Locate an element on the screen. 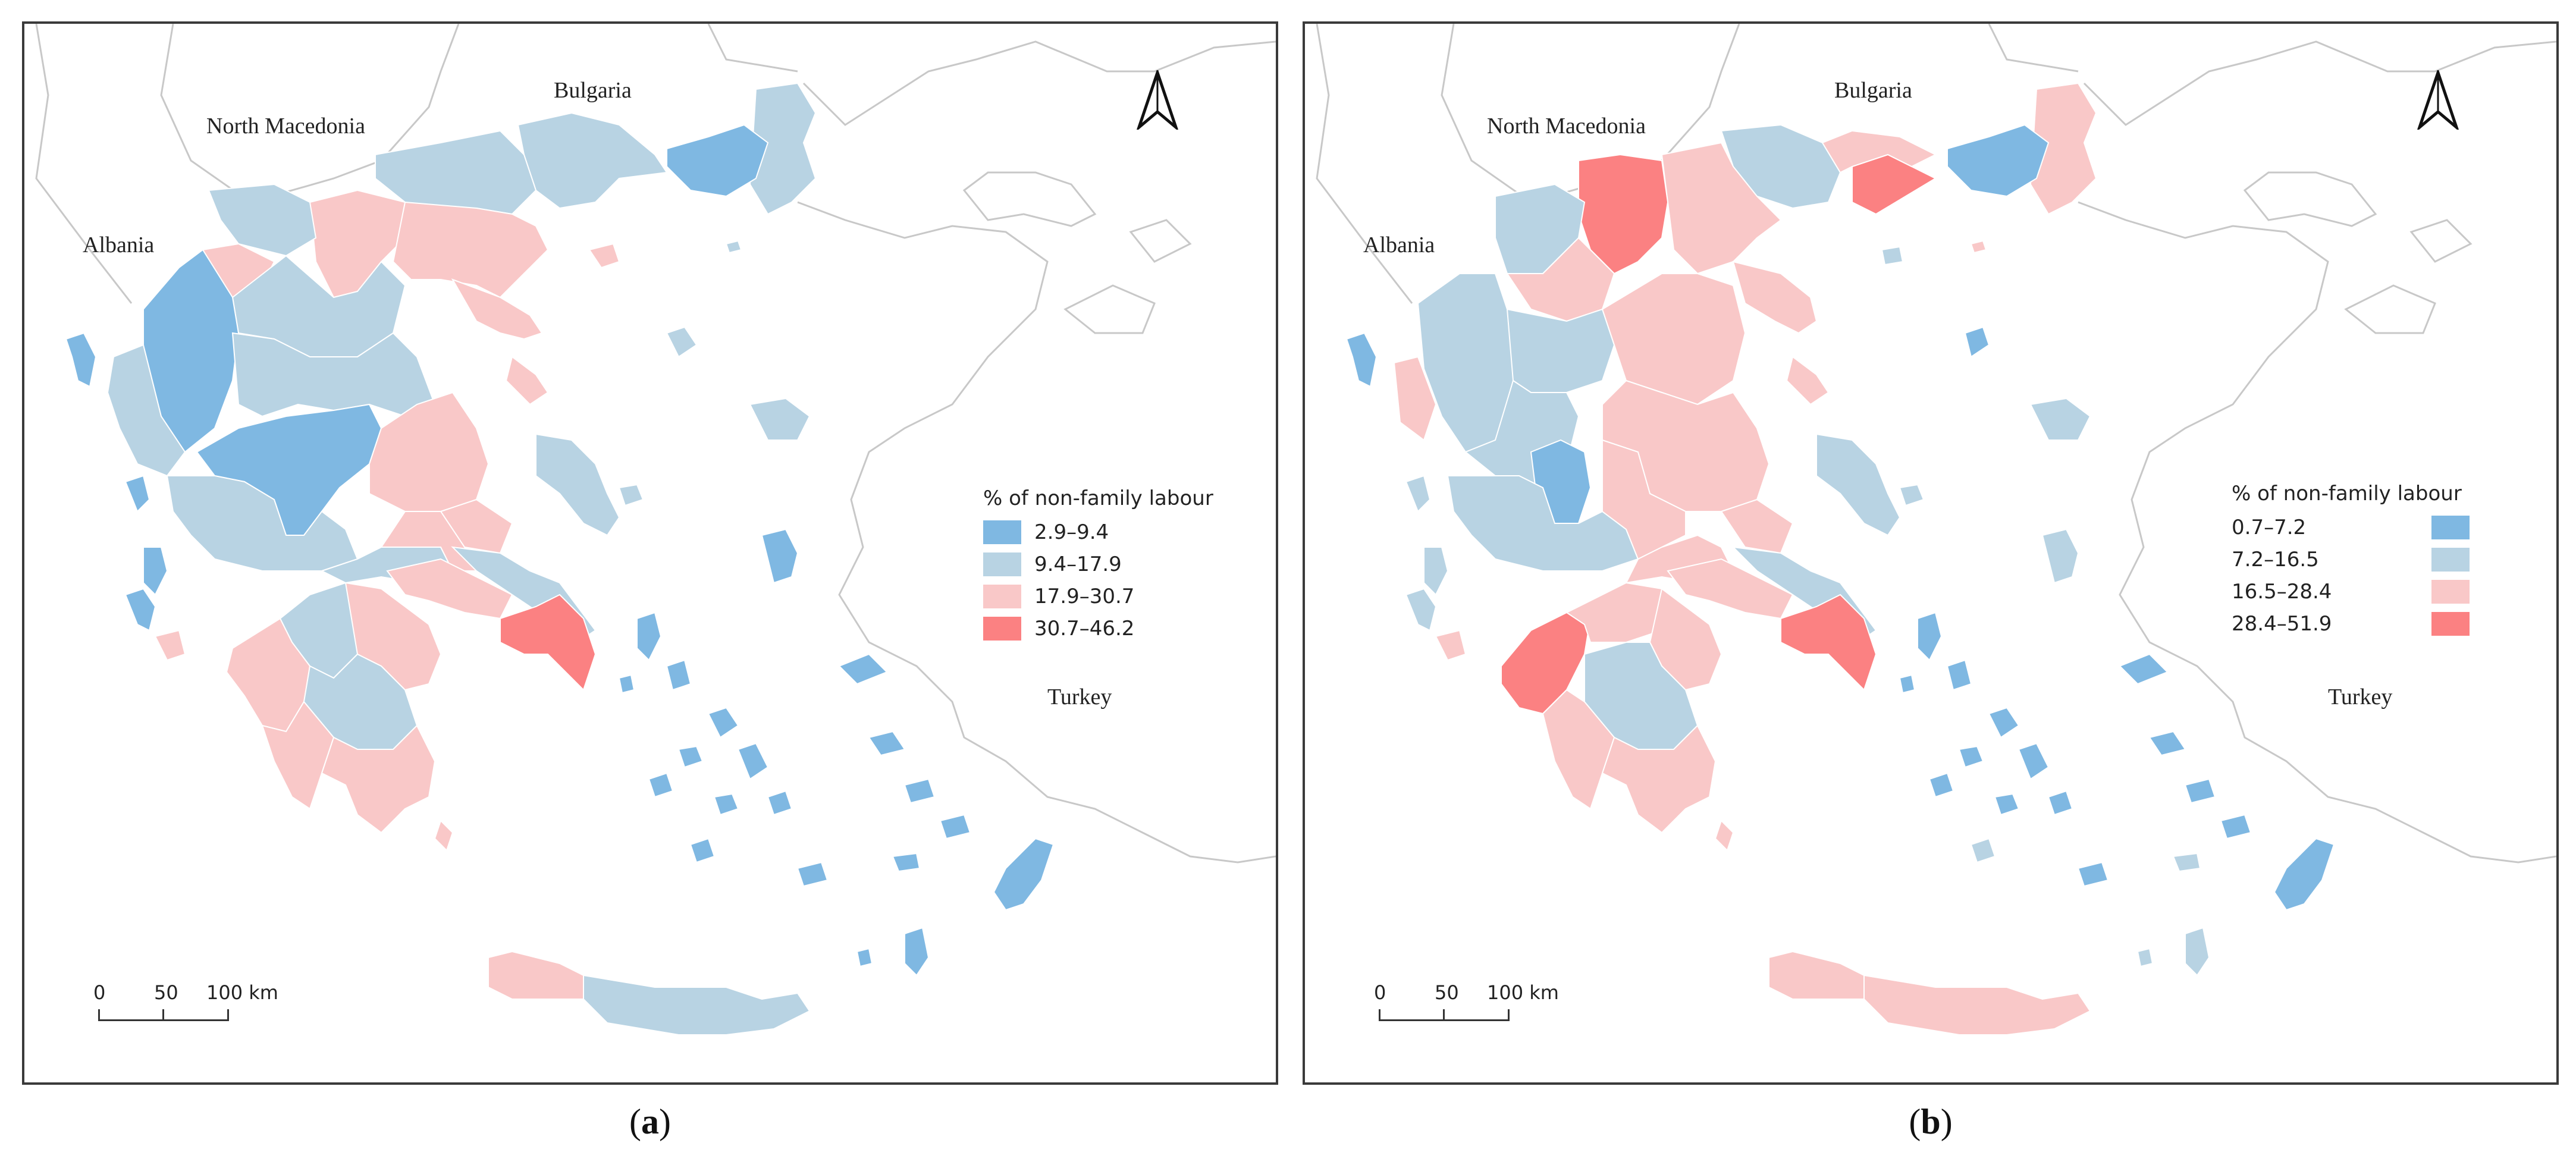 This screenshot has height=1171, width=2576. legend-item: 2.9–9.4 is located at coordinates (1098, 532).